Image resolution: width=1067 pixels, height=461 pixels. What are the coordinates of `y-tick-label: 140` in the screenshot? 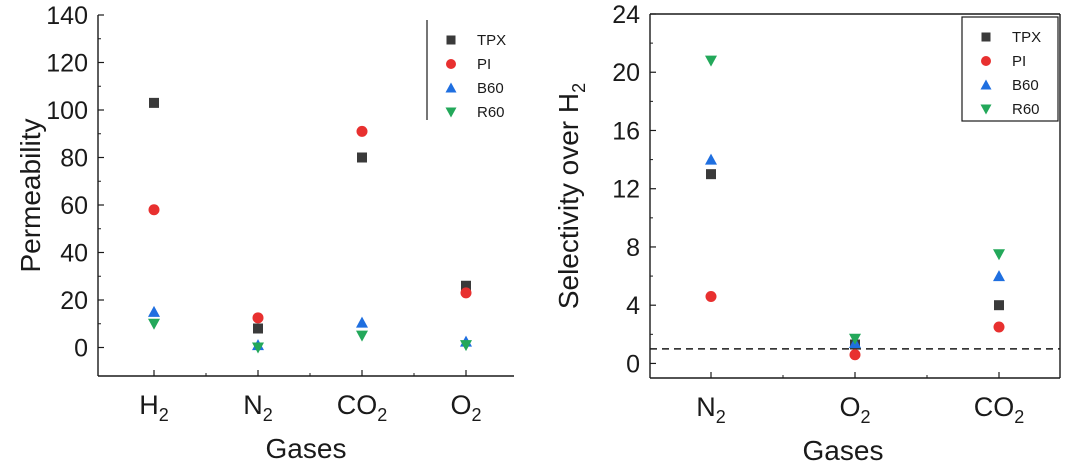 It's located at (67, 16).